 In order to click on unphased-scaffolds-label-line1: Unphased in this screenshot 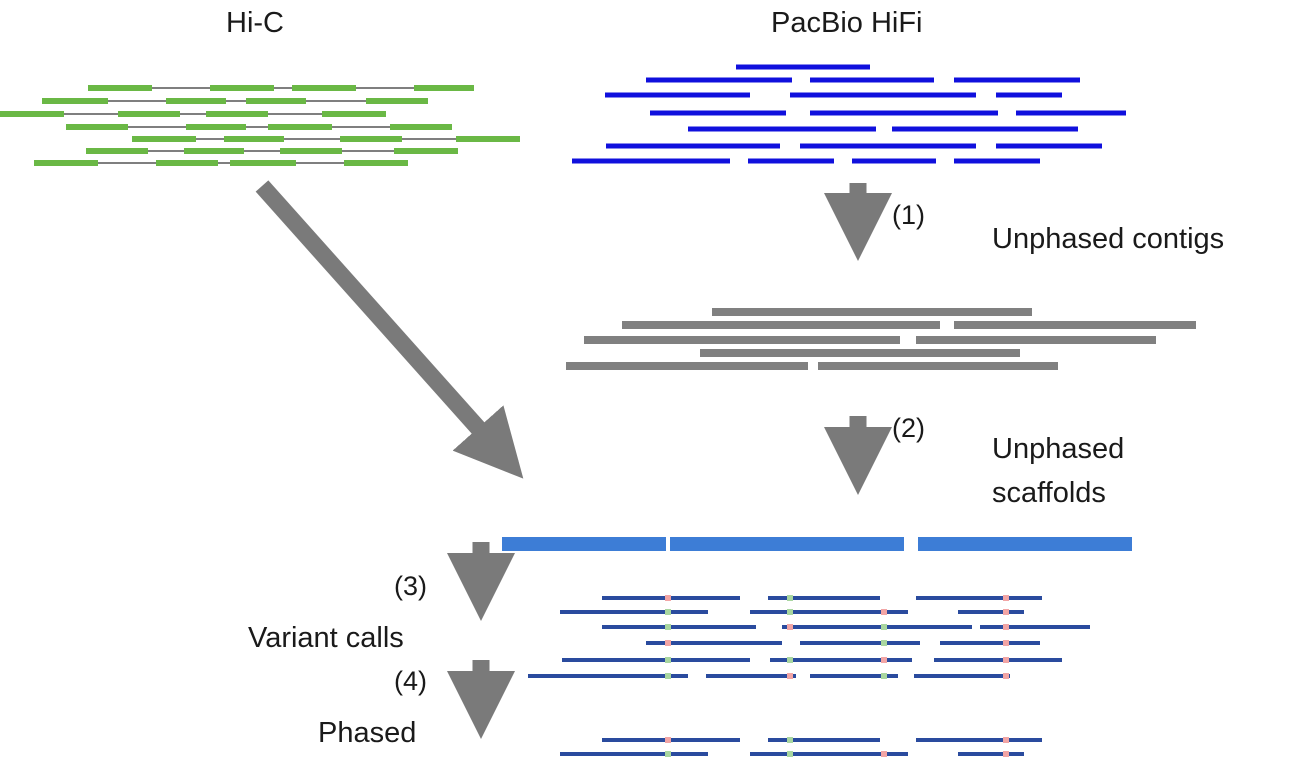, I will do `click(1058, 449)`.